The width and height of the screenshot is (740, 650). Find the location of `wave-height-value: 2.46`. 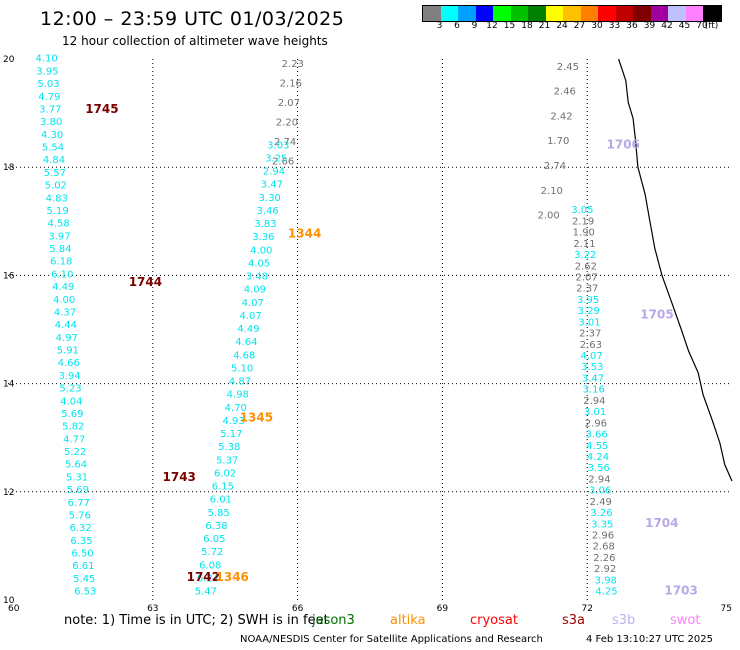

wave-height-value: 2.46 is located at coordinates (565, 92).